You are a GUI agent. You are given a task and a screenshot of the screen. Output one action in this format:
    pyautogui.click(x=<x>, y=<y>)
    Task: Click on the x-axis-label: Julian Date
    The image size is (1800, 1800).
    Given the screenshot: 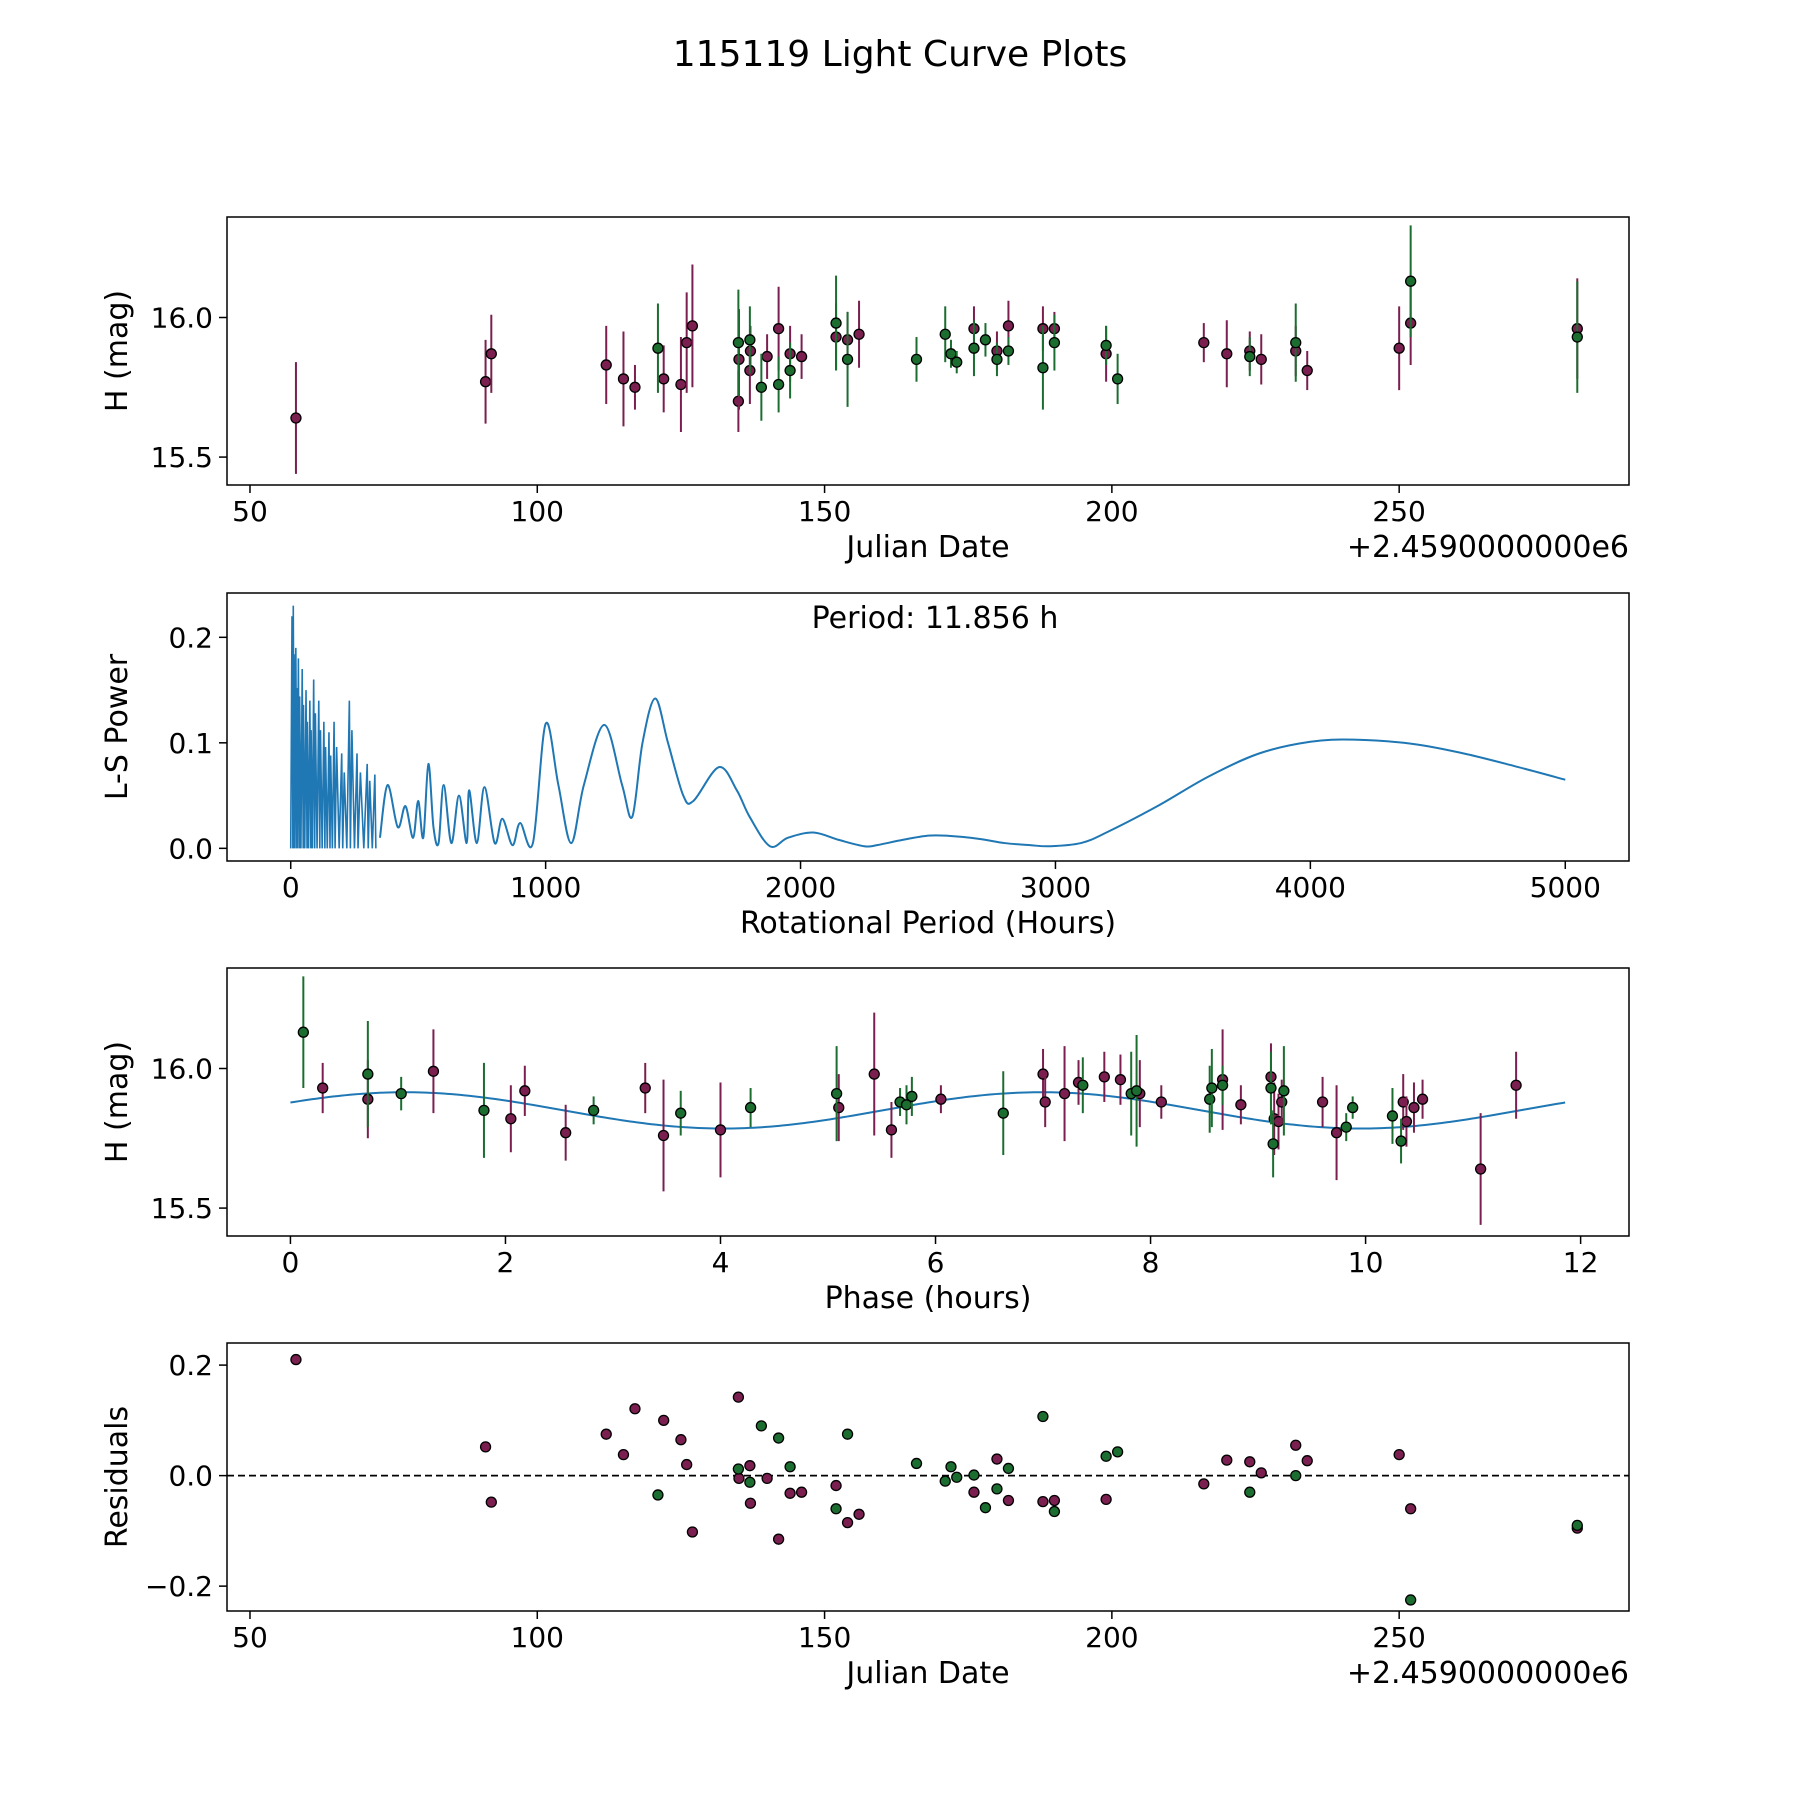 What is the action you would take?
    pyautogui.click(x=926, y=547)
    